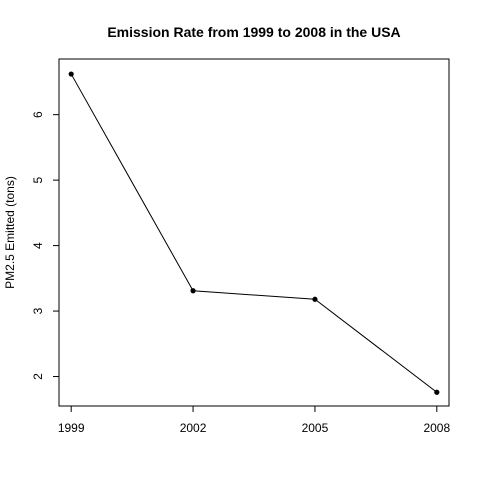 The height and width of the screenshot is (480, 480). Describe the element at coordinates (437, 392) in the screenshot. I see `data-point-2008` at that location.